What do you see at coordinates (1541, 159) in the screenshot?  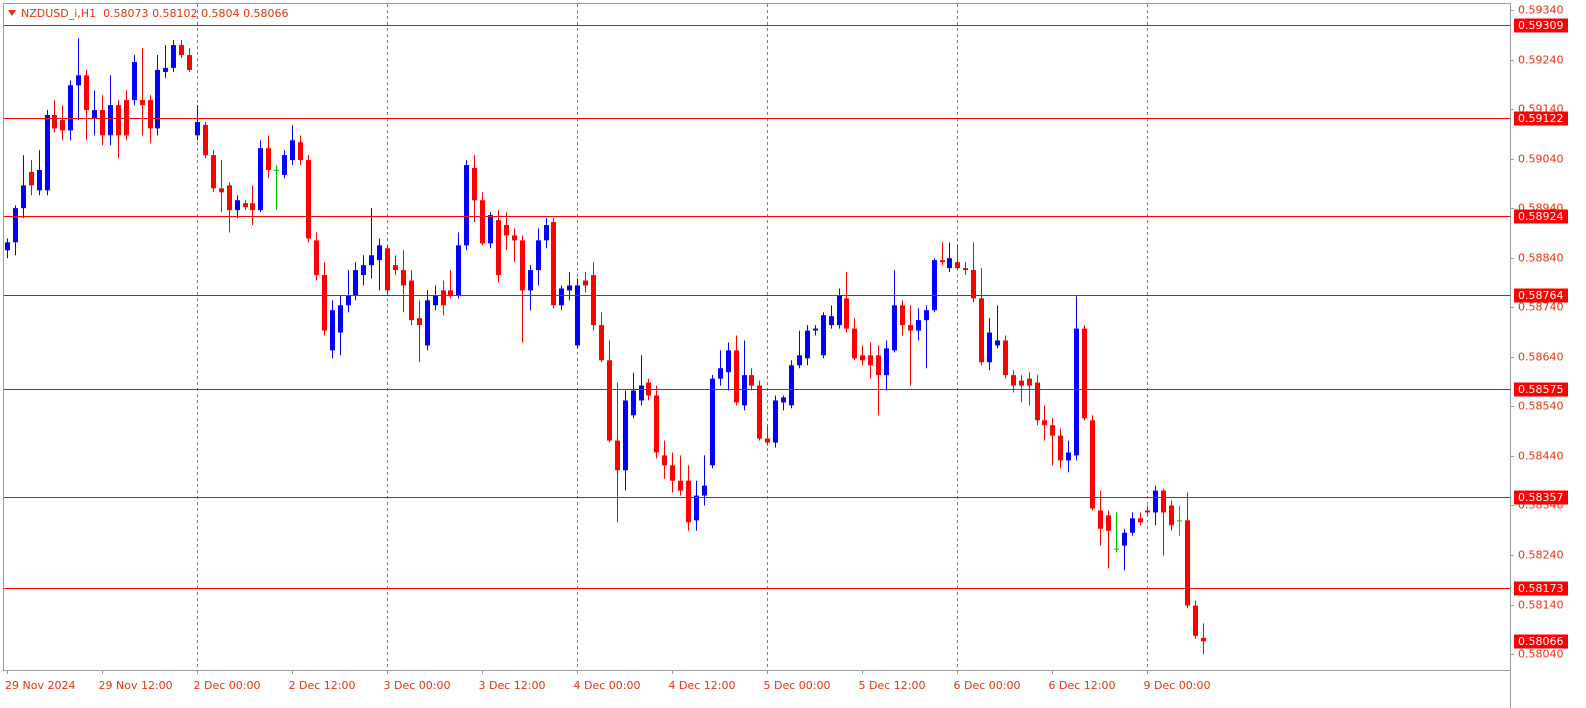 I see `y-tick-label: 0.59040` at bounding box center [1541, 159].